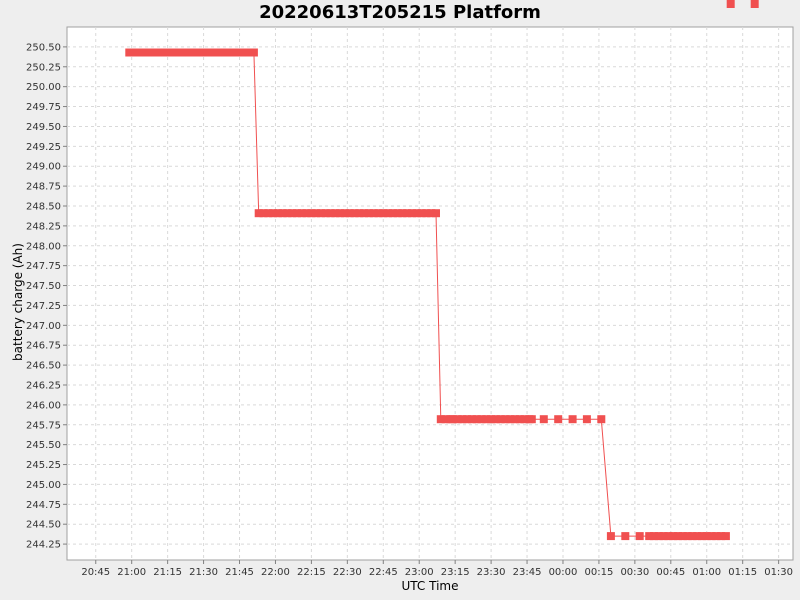  Describe the element at coordinates (43, 505) in the screenshot. I see `y-tick-label: 244.75` at that location.